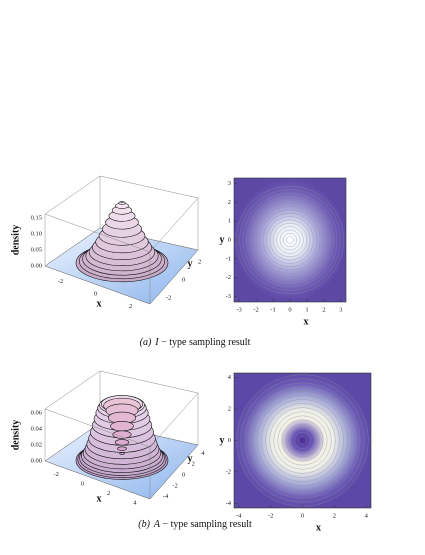  I want to click on y-tick-label: 4, so click(230, 377).